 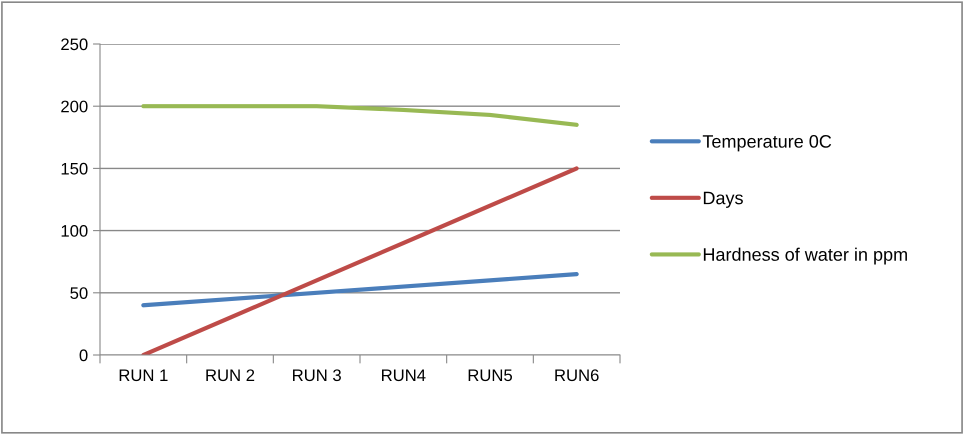 I want to click on x-tick-label: RUN4, so click(x=404, y=376).